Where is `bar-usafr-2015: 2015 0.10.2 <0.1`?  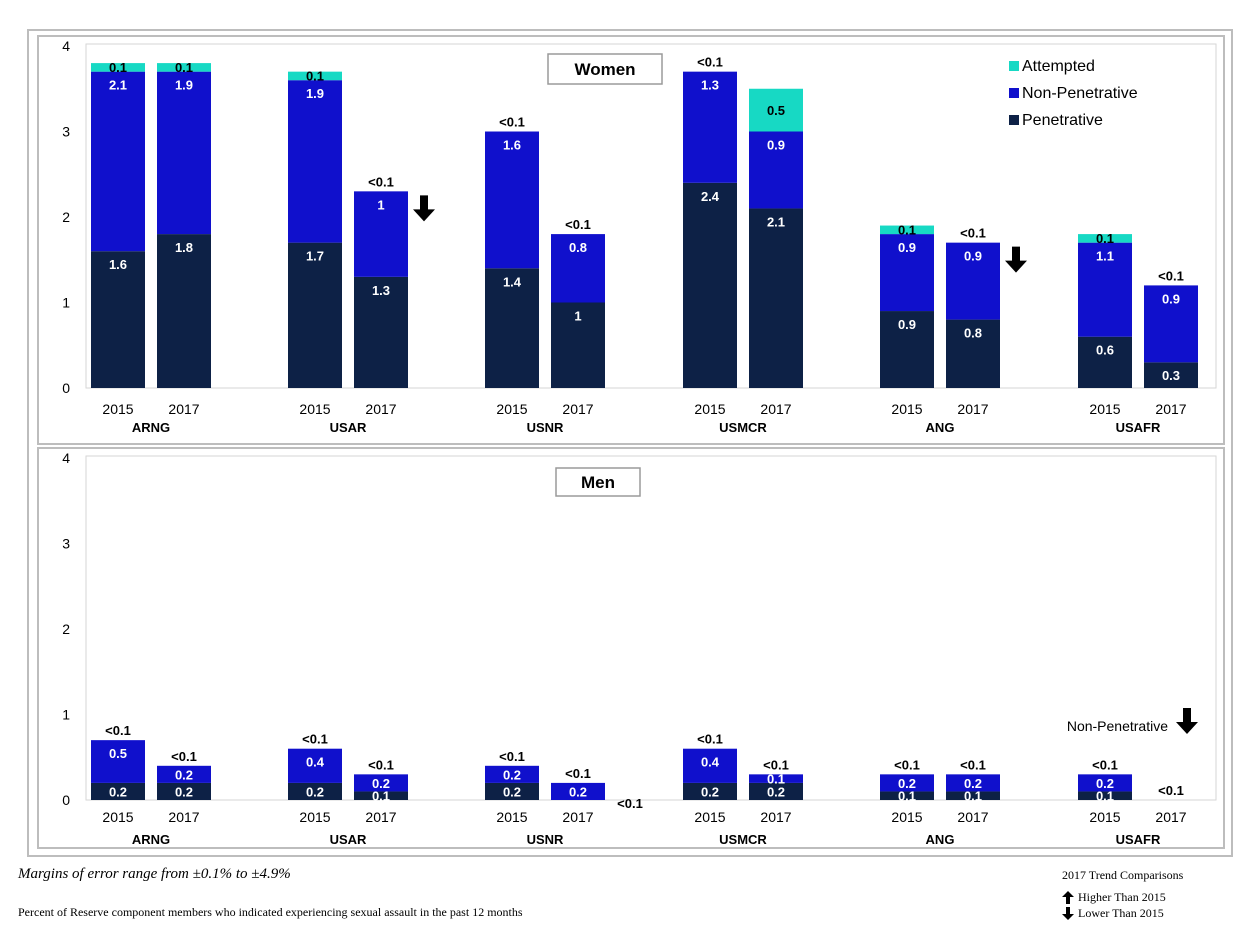
bar-usafr-2015: 2015 0.10.2 <0.1 is located at coordinates (1105, 791).